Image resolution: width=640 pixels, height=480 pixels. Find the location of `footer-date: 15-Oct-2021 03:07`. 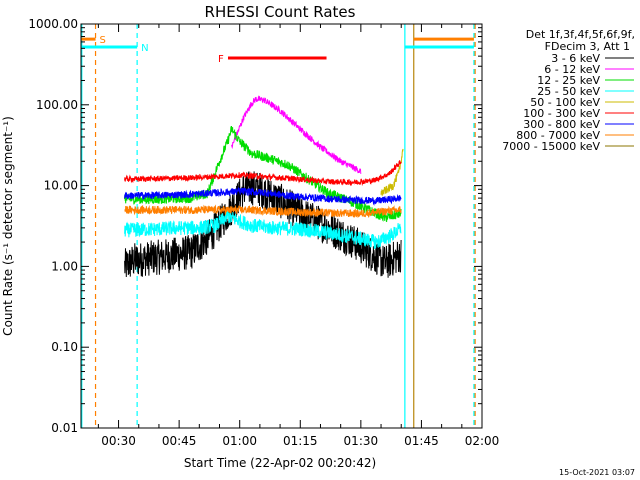

footer-date: 15-Oct-2021 03:07 is located at coordinates (597, 472).